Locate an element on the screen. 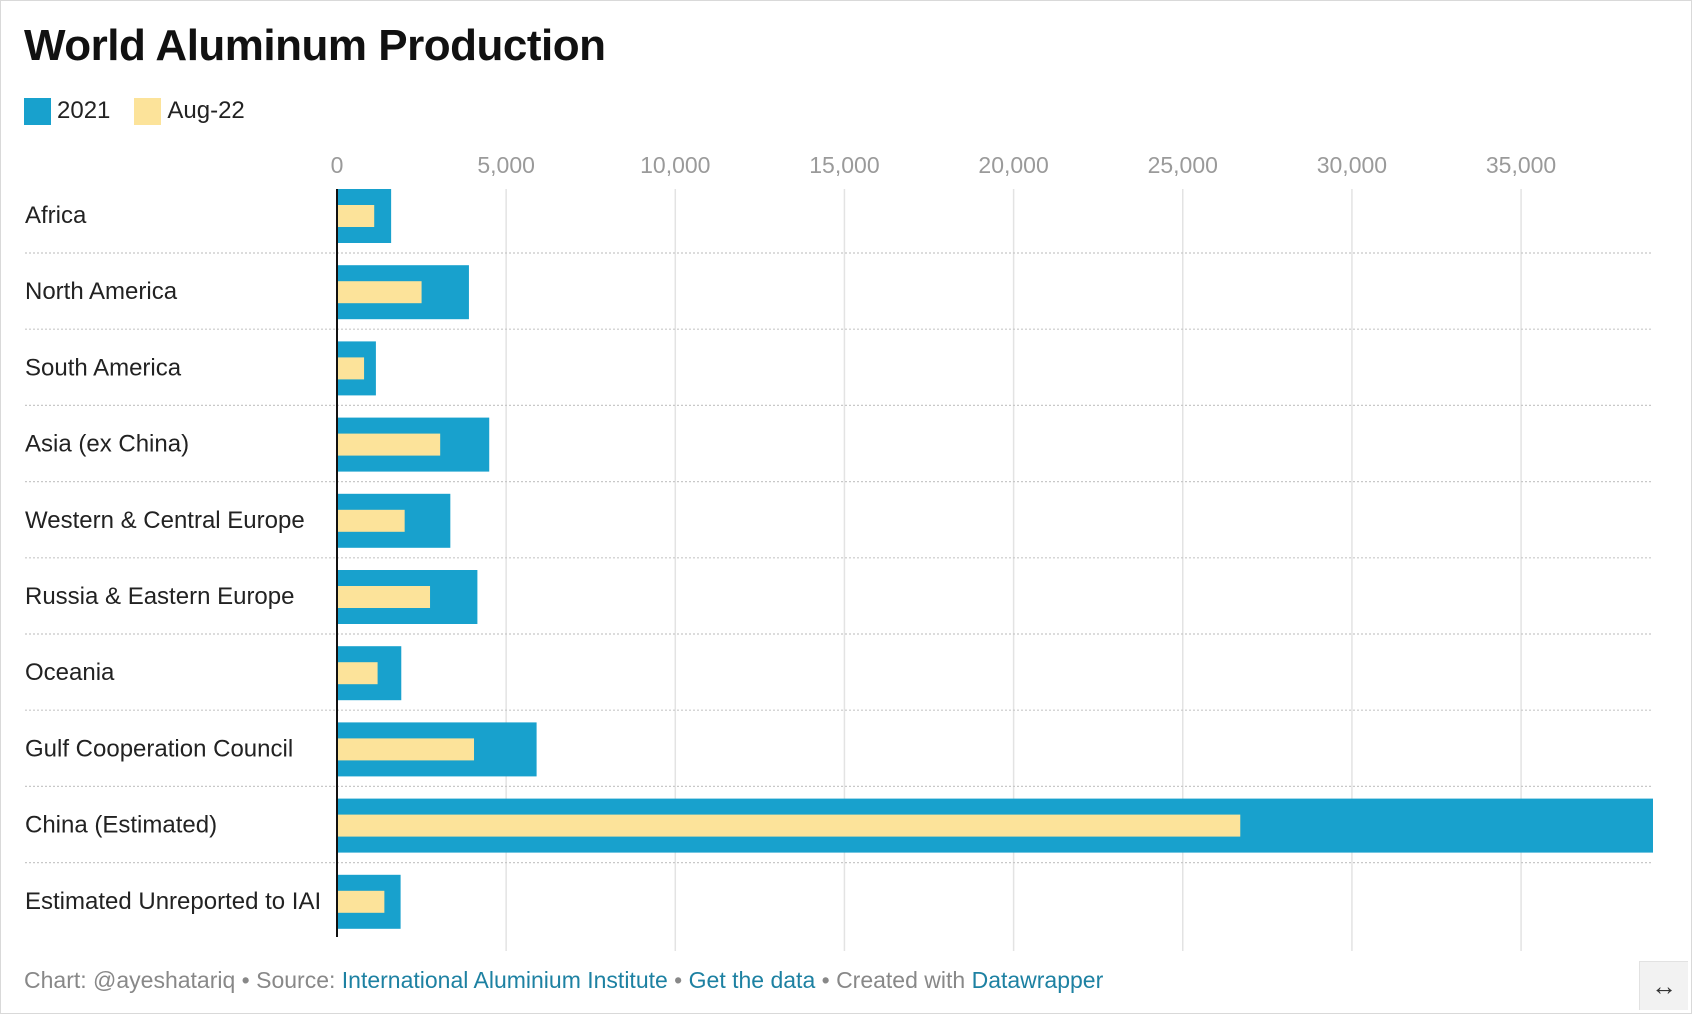  x-tick-label: 10,000 is located at coordinates (675, 165).